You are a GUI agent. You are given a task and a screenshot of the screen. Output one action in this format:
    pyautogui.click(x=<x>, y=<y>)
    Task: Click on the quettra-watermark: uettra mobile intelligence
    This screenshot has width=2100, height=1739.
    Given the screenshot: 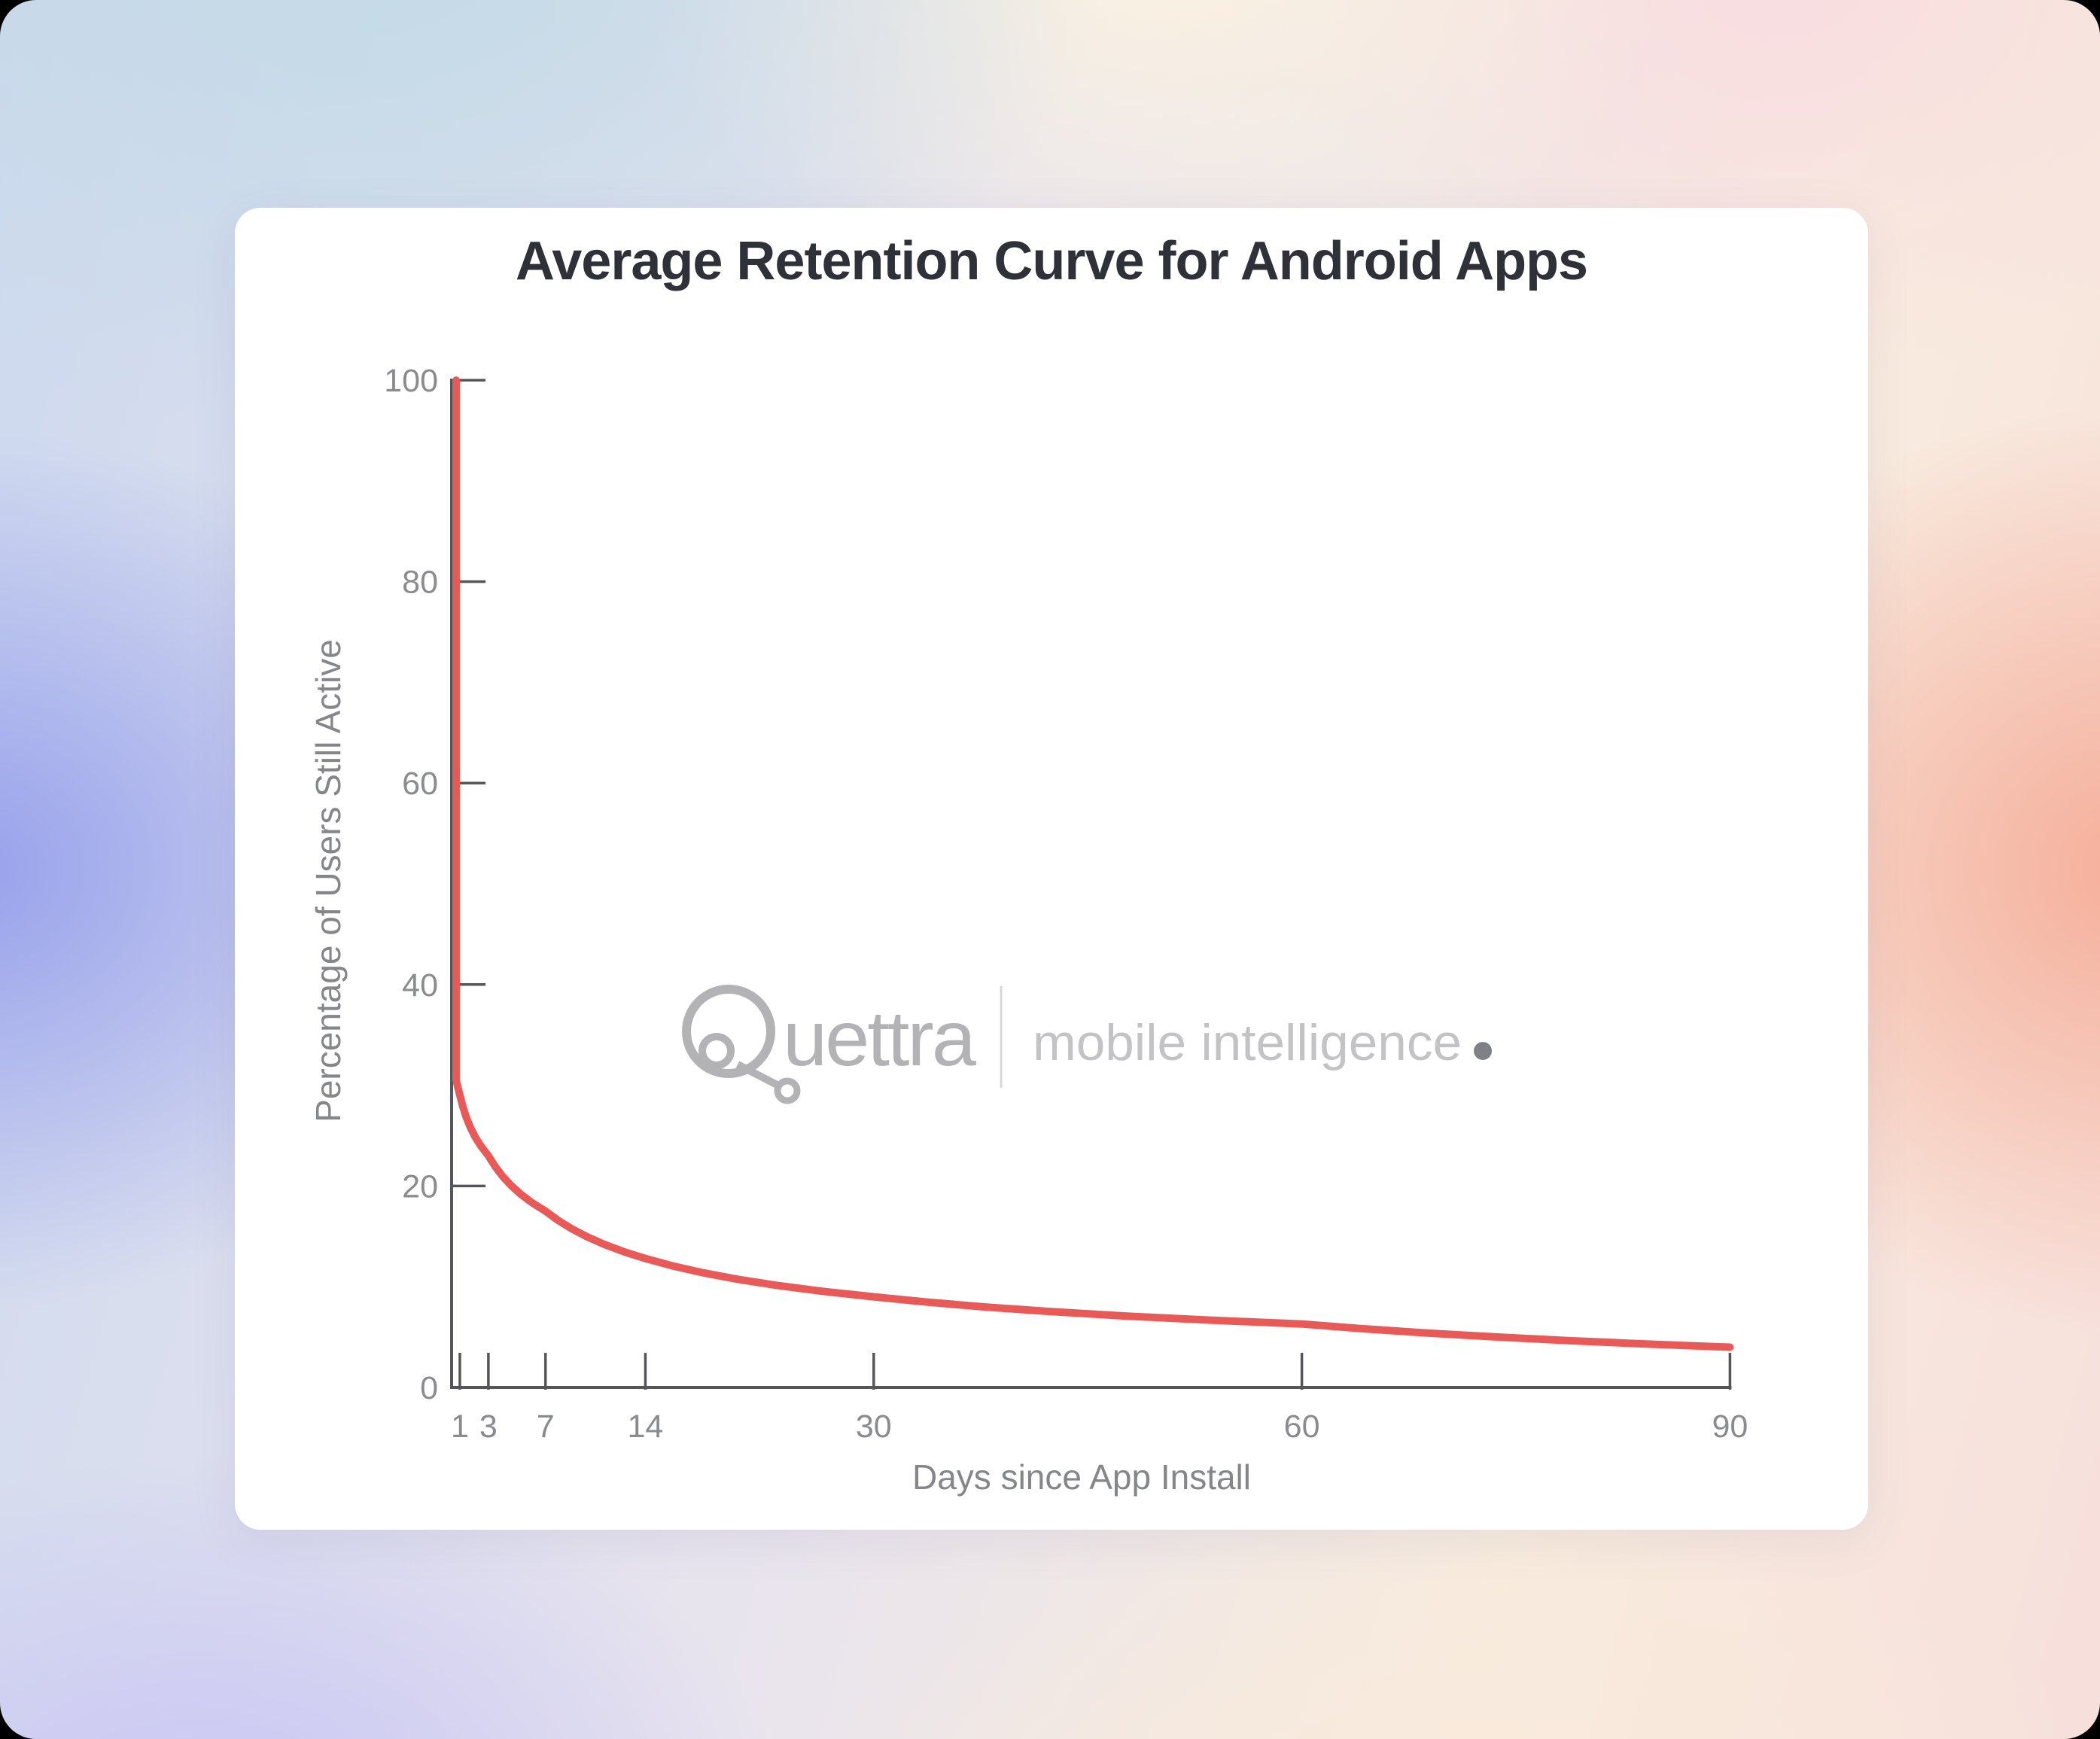 What is the action you would take?
    pyautogui.click(x=1087, y=1044)
    